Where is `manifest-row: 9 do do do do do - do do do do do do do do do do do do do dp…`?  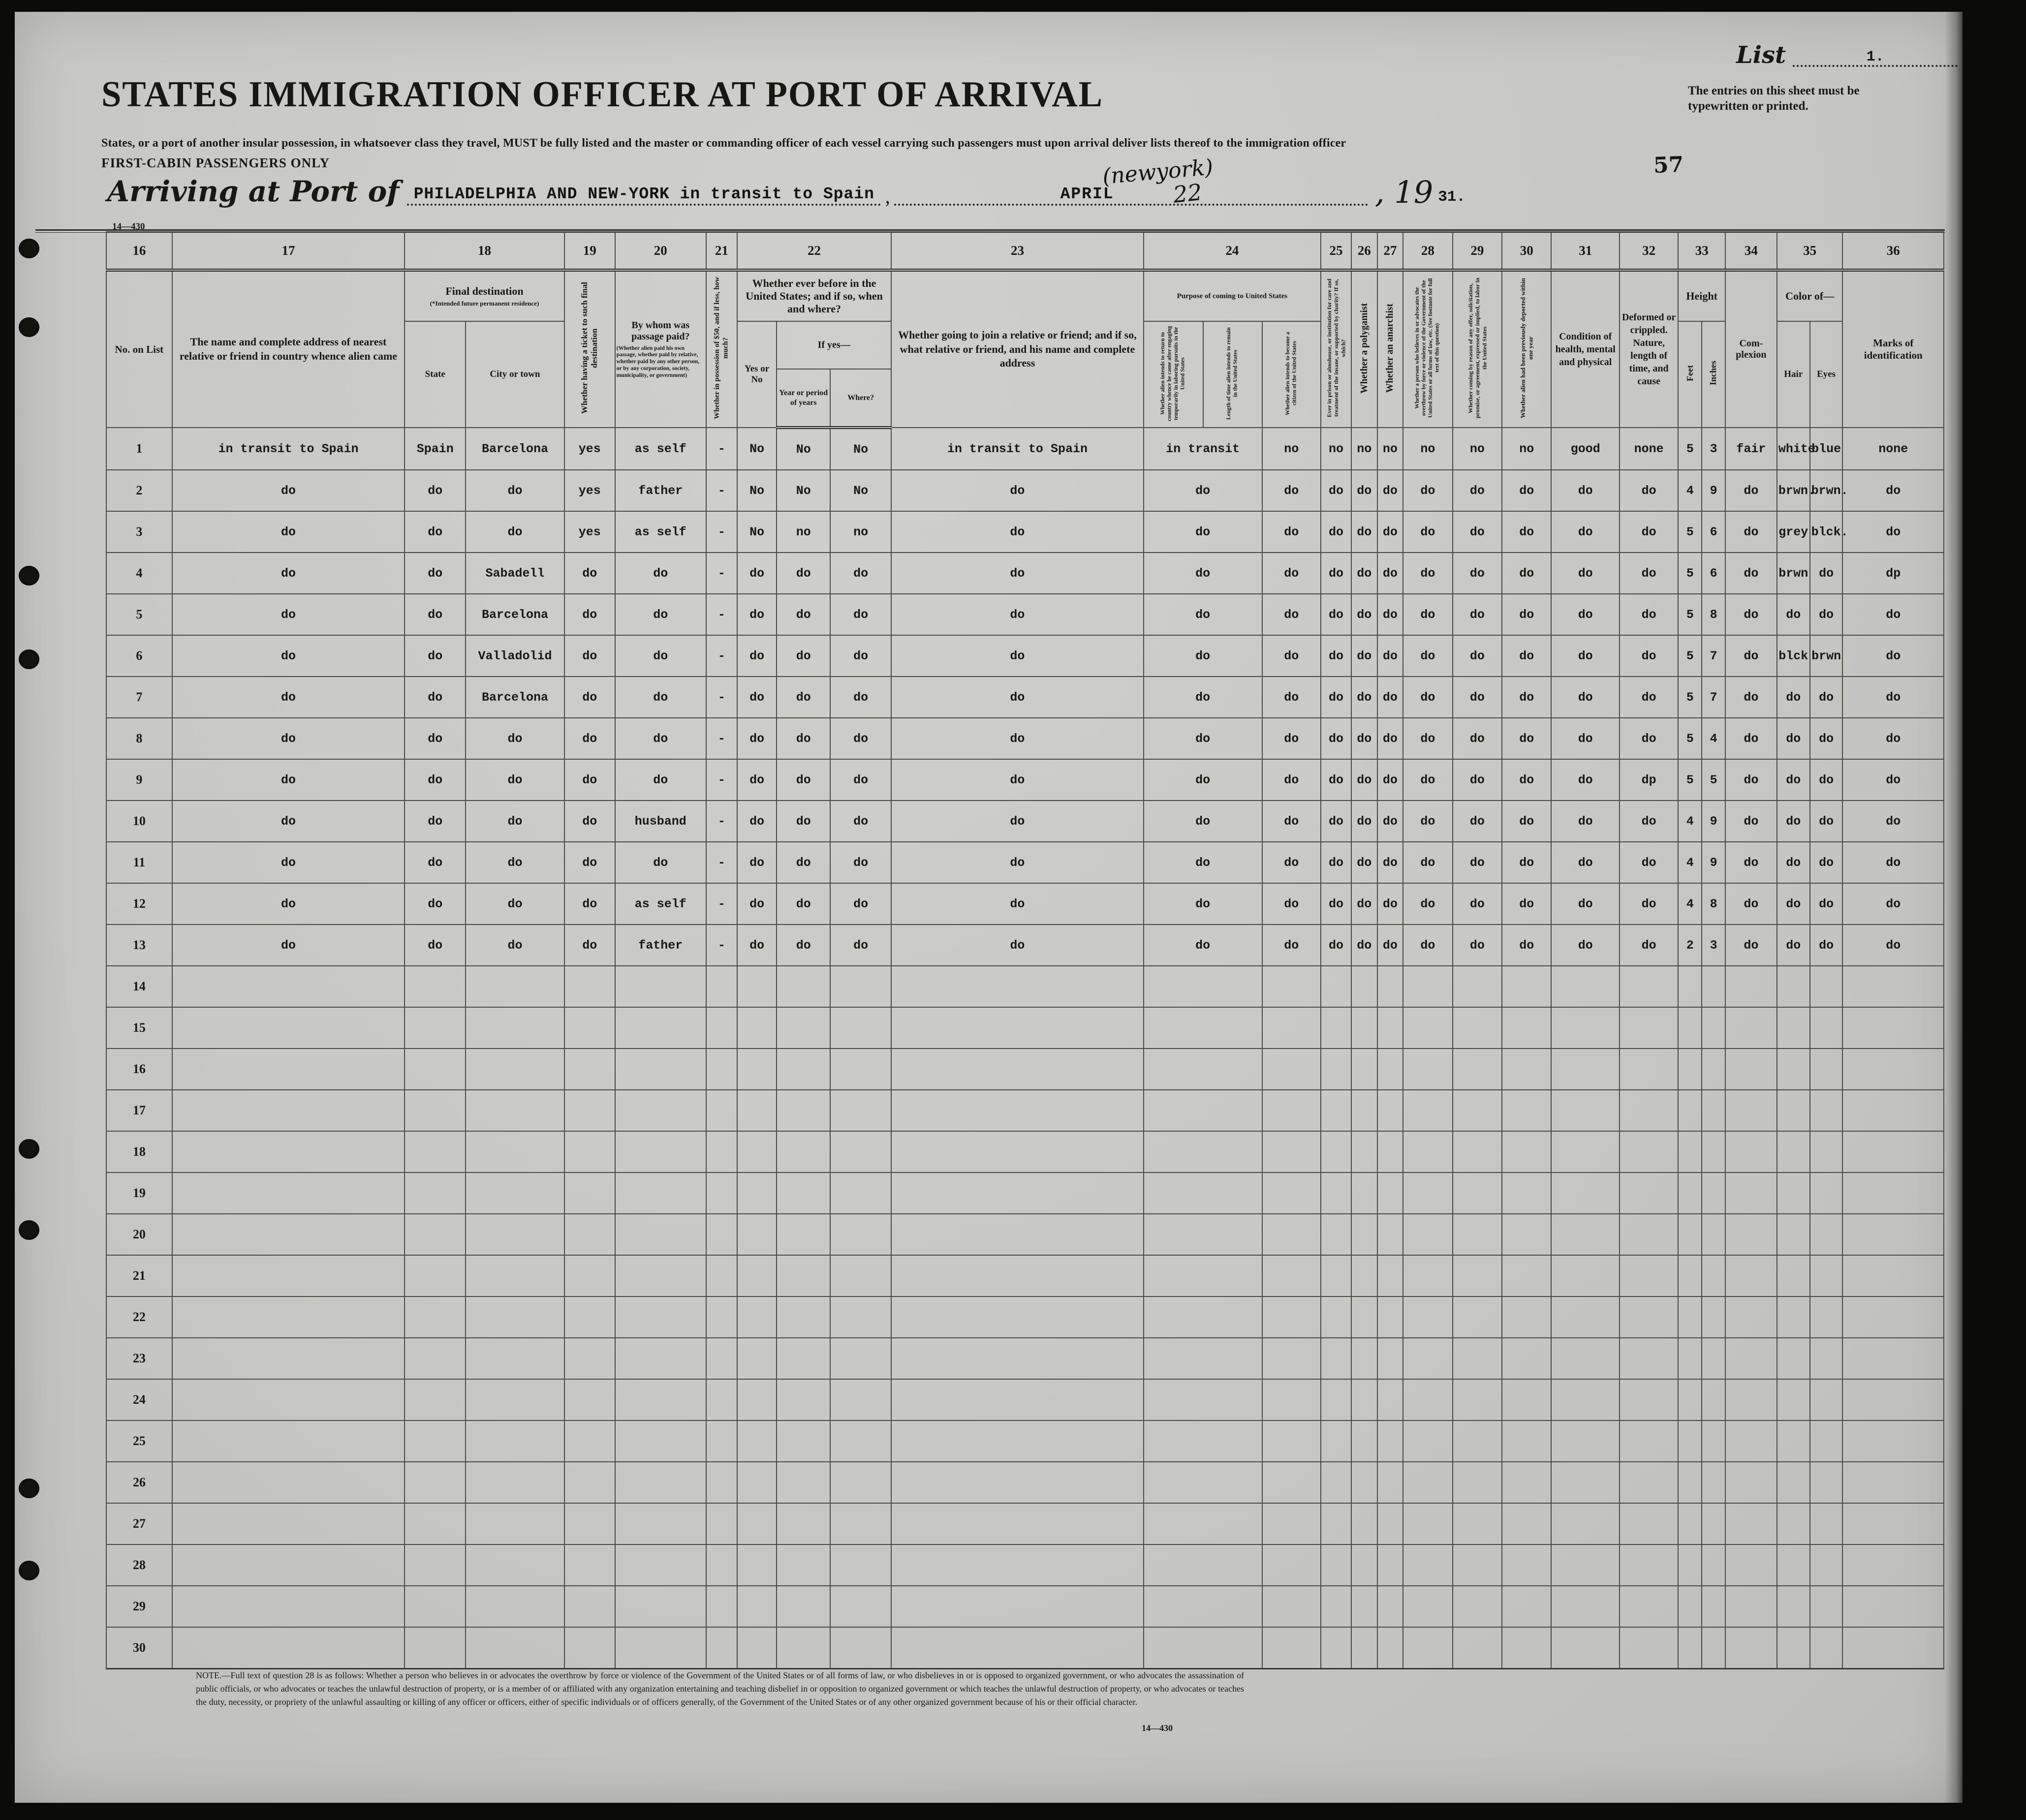 manifest-row: 9 do do do do do - do do do do do do do do do do do do do dp… is located at coordinates (1025, 780).